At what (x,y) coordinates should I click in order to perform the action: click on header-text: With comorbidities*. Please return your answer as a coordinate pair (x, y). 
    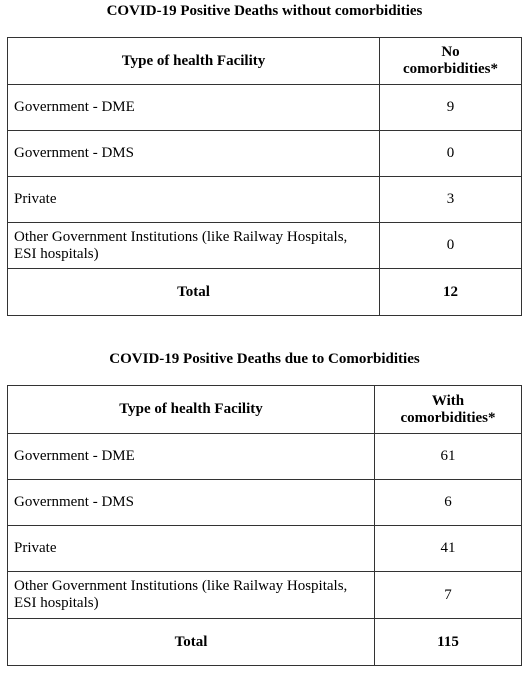
    Looking at the image, I should click on (448, 409).